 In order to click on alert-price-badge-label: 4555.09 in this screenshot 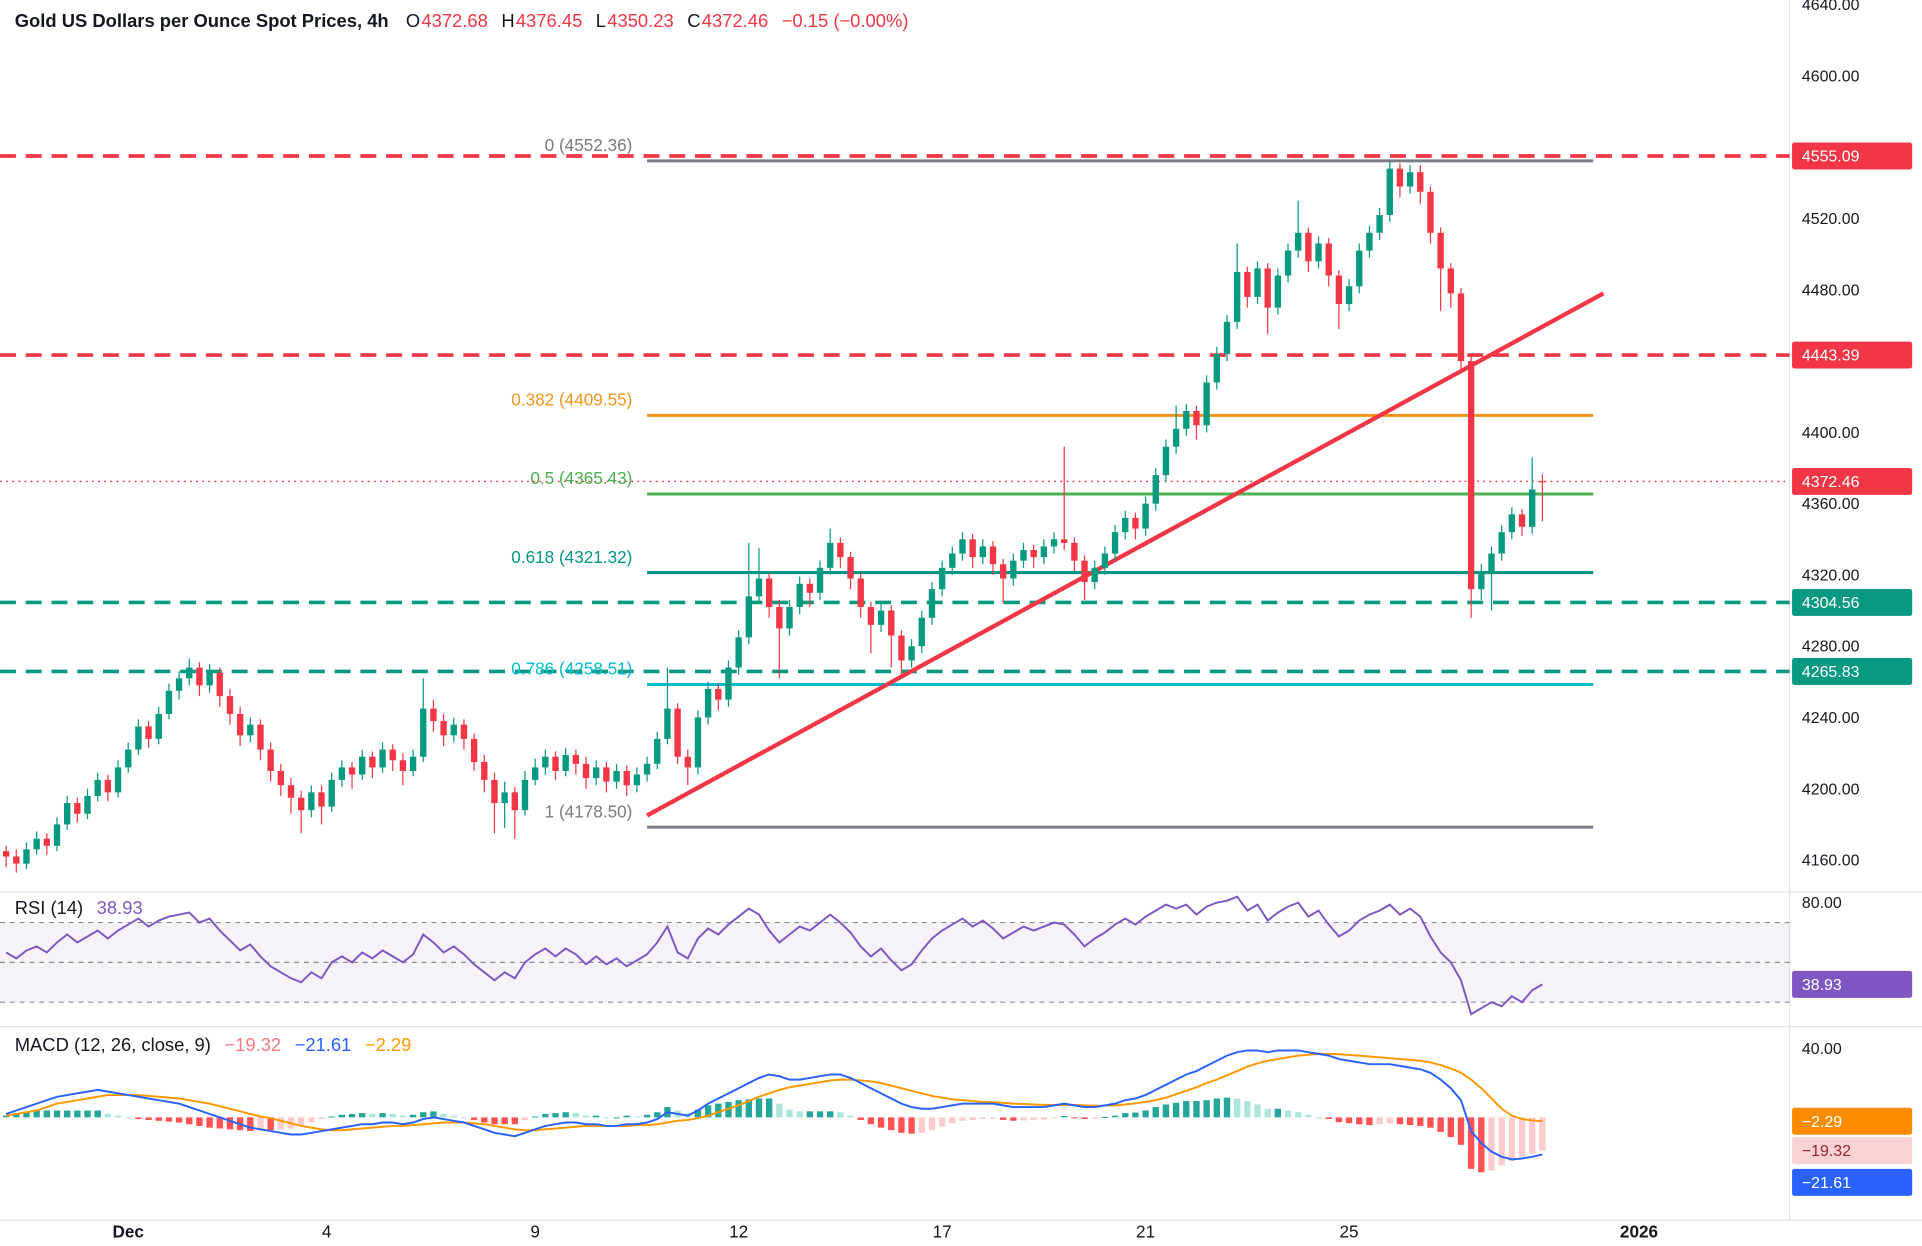, I will do `click(1831, 157)`.